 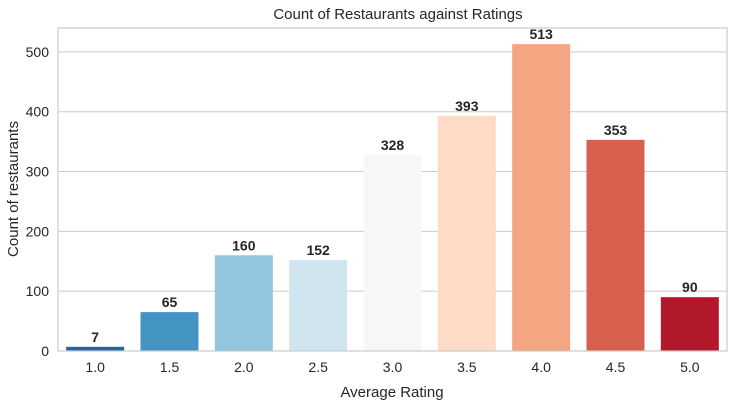 What do you see at coordinates (95, 367) in the screenshot?
I see `x-tick-label-1.0: 1.0` at bounding box center [95, 367].